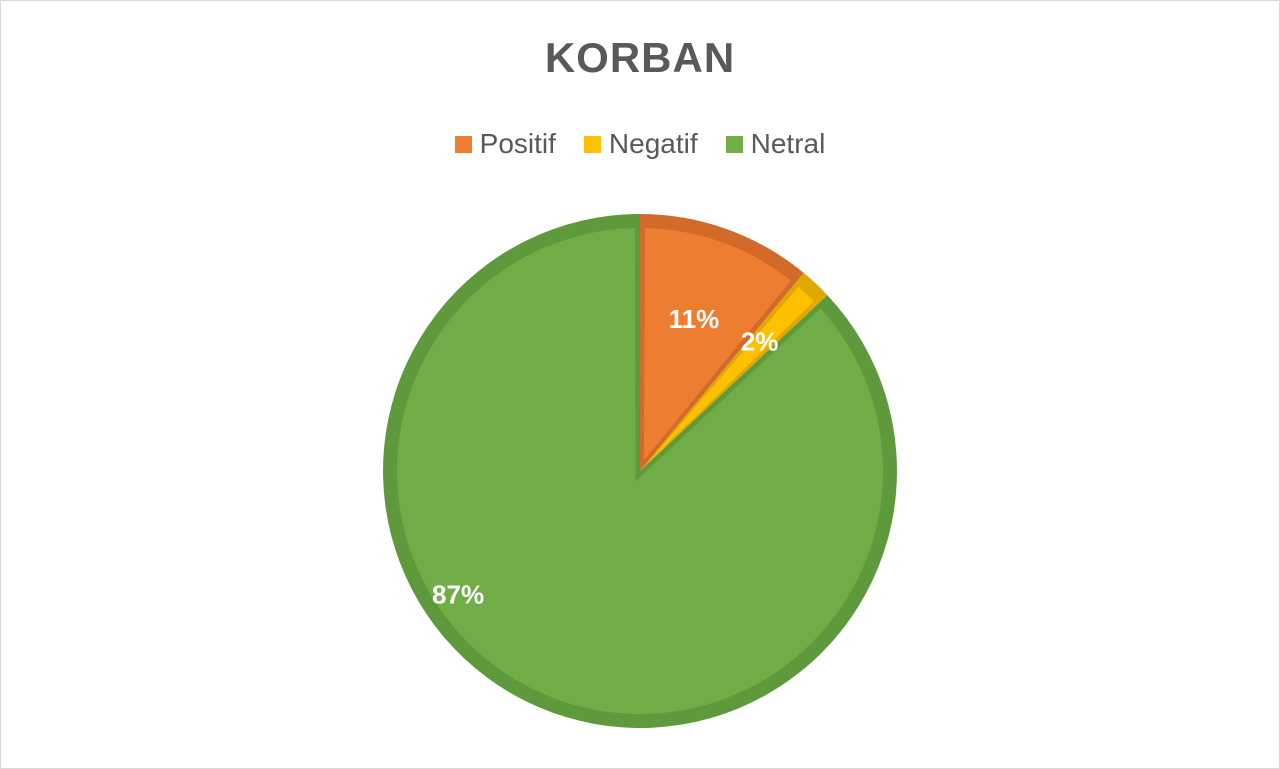 This screenshot has height=769, width=1280. Describe the element at coordinates (458, 594) in the screenshot. I see `data-label-netral: 87%` at that location.